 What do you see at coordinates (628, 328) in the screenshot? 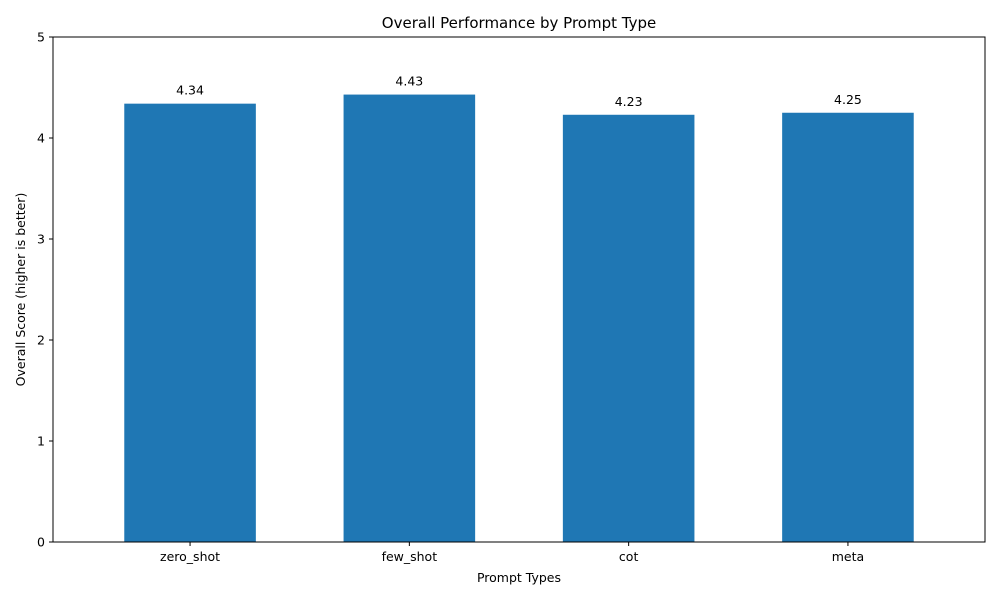
I see `bar-cot` at bounding box center [628, 328].